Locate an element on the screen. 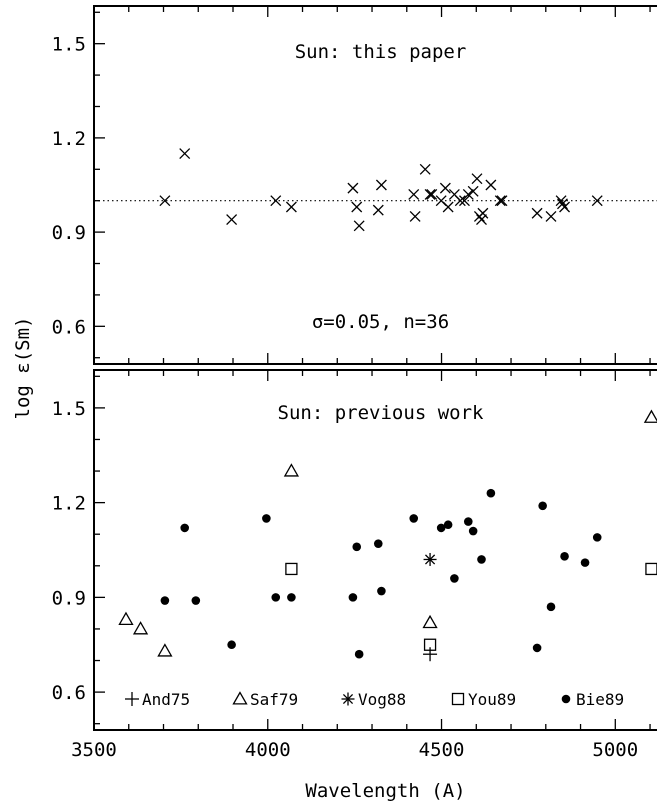 The image size is (657, 808). y-tick-label: 1.2 is located at coordinates (69, 139).